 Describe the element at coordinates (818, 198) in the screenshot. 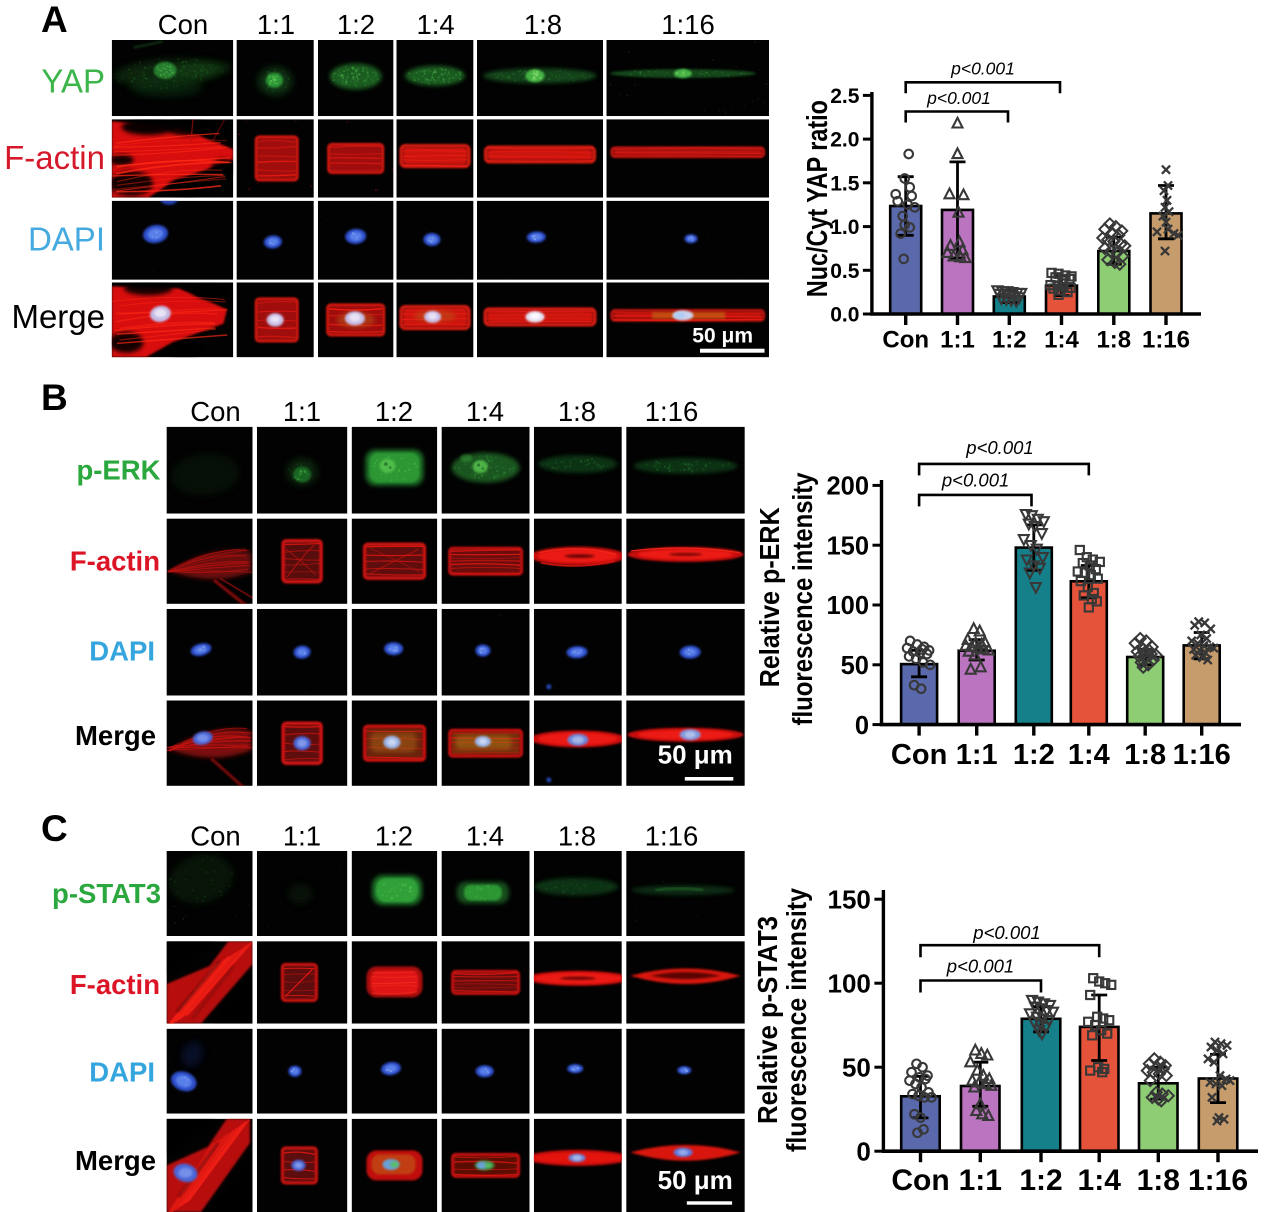

I see `svg-text: Nuc/Cyt YAP ratio` at that location.